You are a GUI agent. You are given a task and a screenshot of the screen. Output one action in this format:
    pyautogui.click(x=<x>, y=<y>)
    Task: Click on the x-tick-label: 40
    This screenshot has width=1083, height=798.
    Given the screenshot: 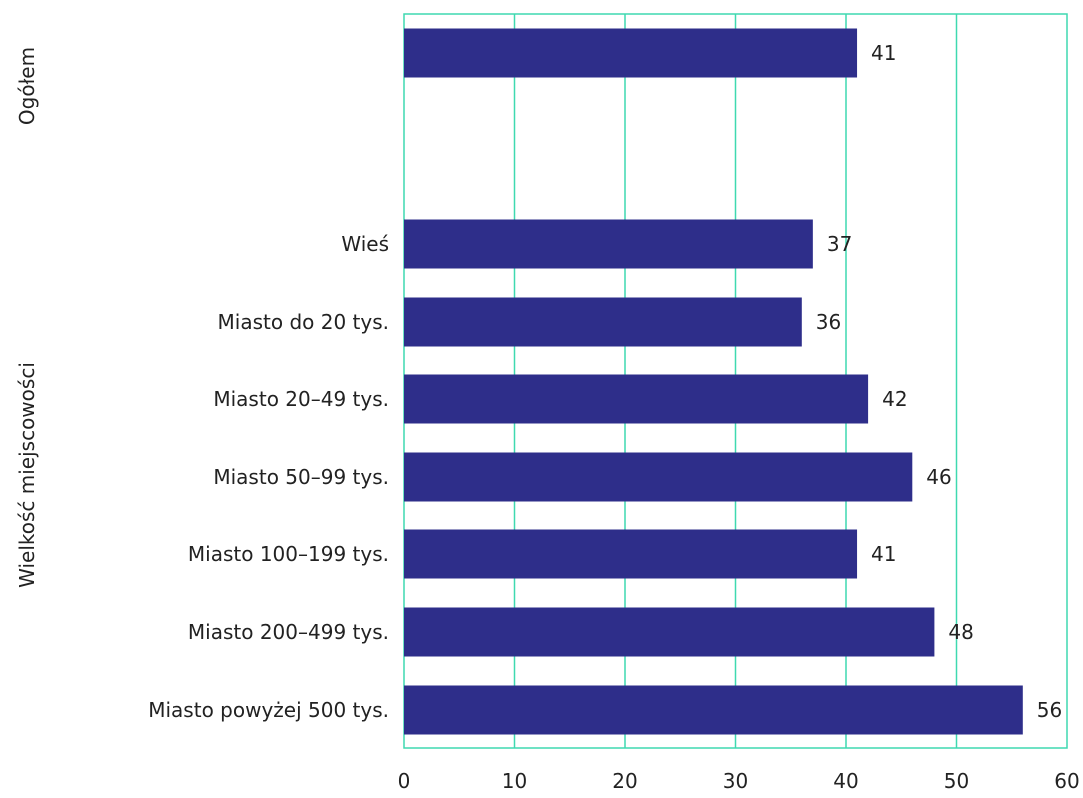 What is the action you would take?
    pyautogui.click(x=845, y=781)
    